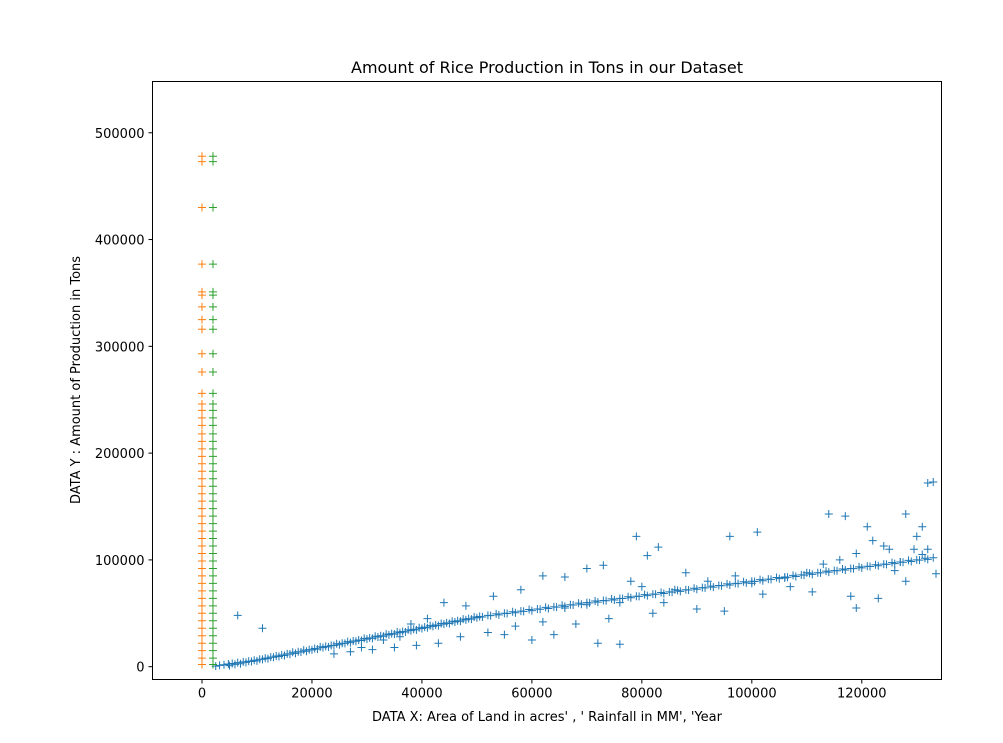 The width and height of the screenshot is (1003, 743). I want to click on x-axis: 0 20000 40000 60000 80000 100000 120000, so click(542, 690).